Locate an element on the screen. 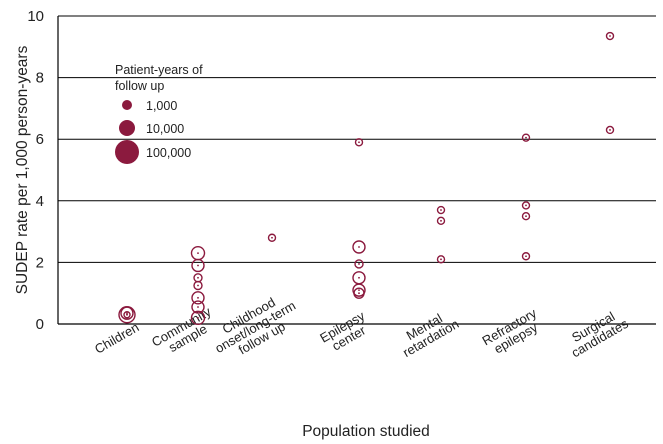  legend-title-line-1: Patient-years of is located at coordinates (159, 70).